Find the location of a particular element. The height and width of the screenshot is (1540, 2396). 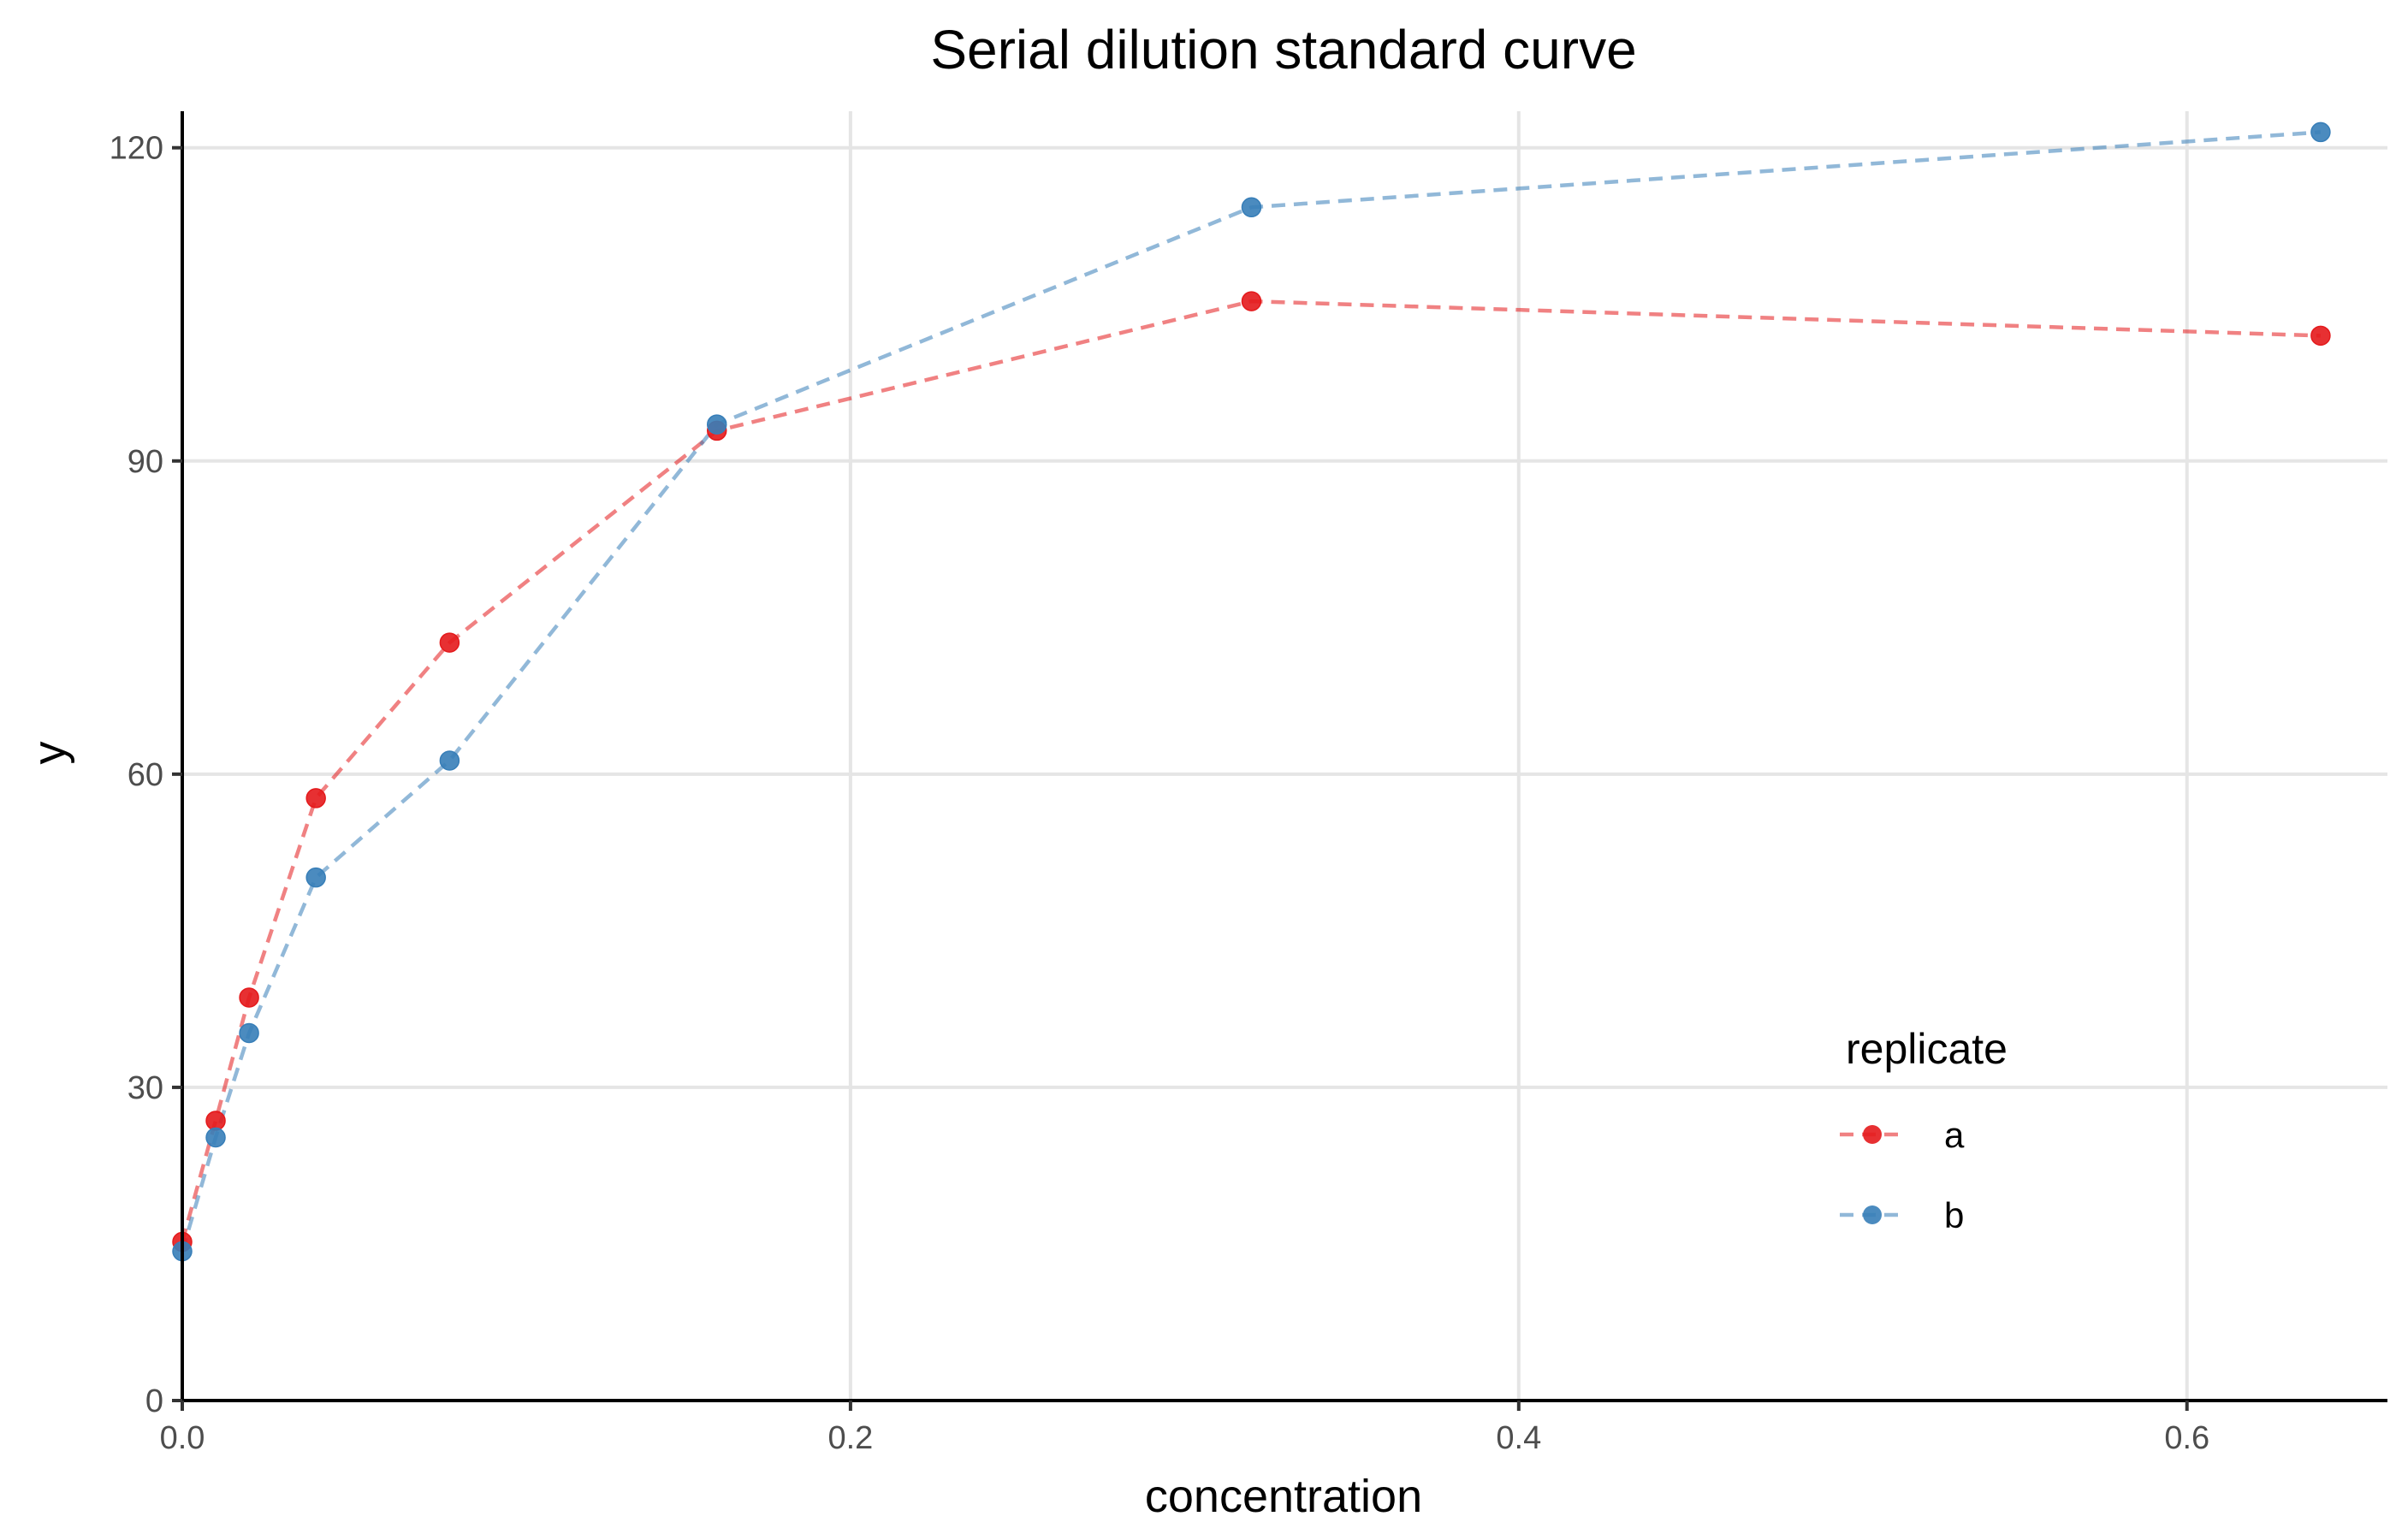

legend-key-point-b is located at coordinates (1873, 1214).